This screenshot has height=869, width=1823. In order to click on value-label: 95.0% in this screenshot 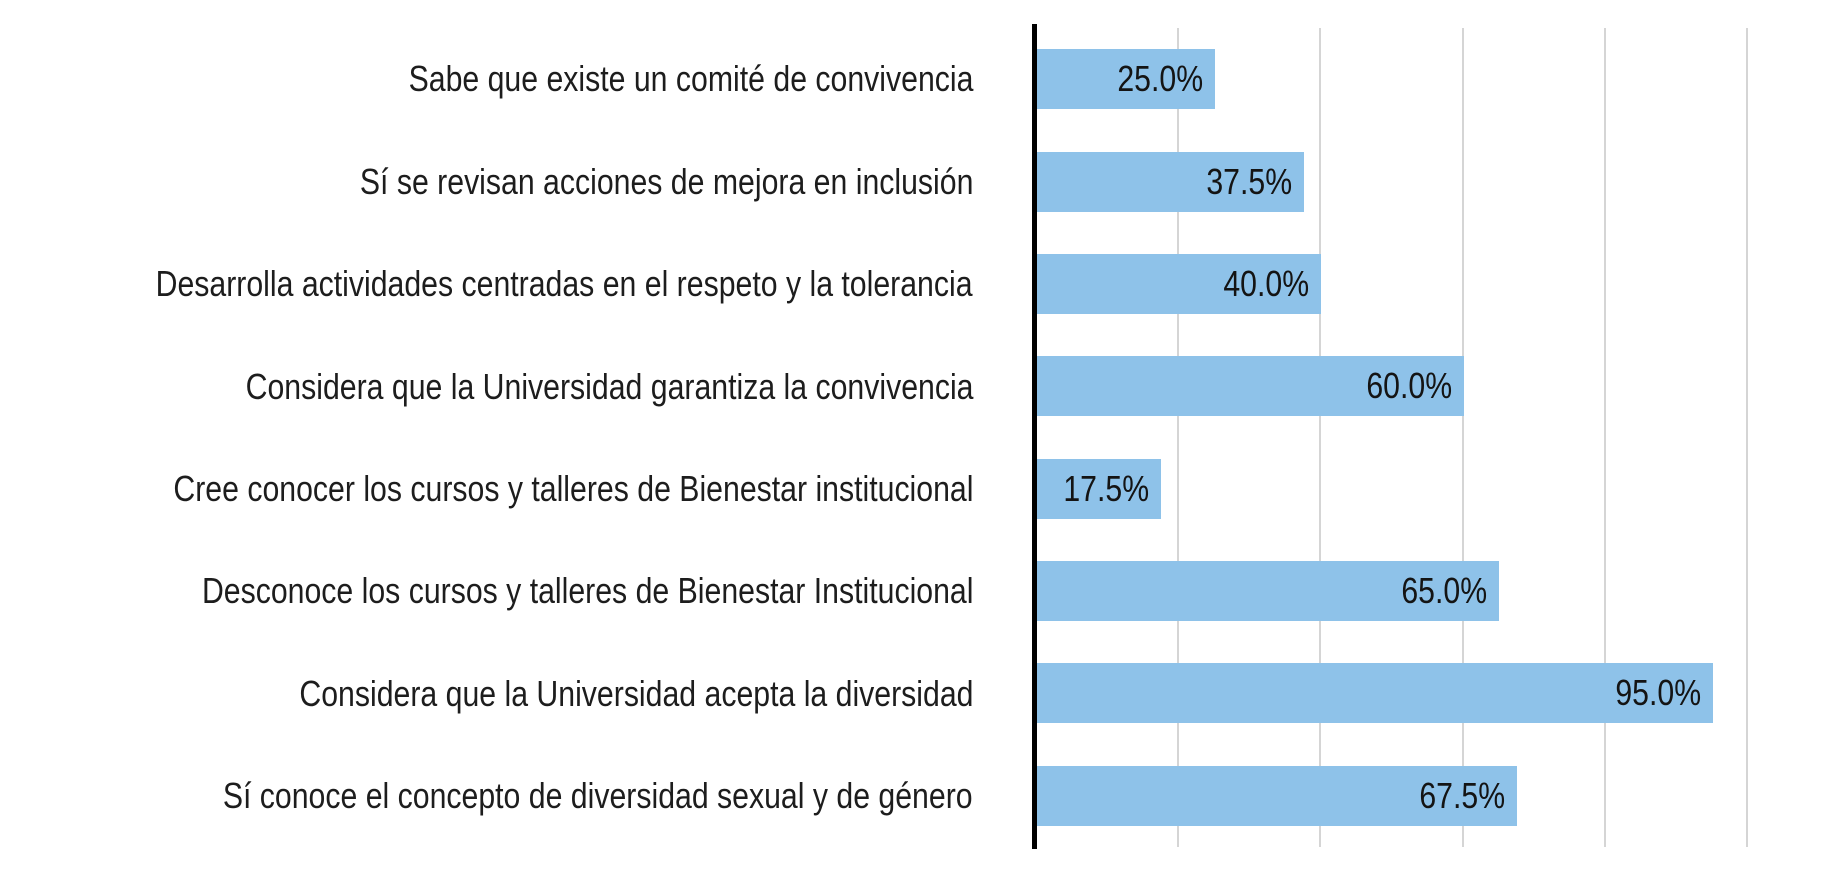, I will do `click(1657, 693)`.